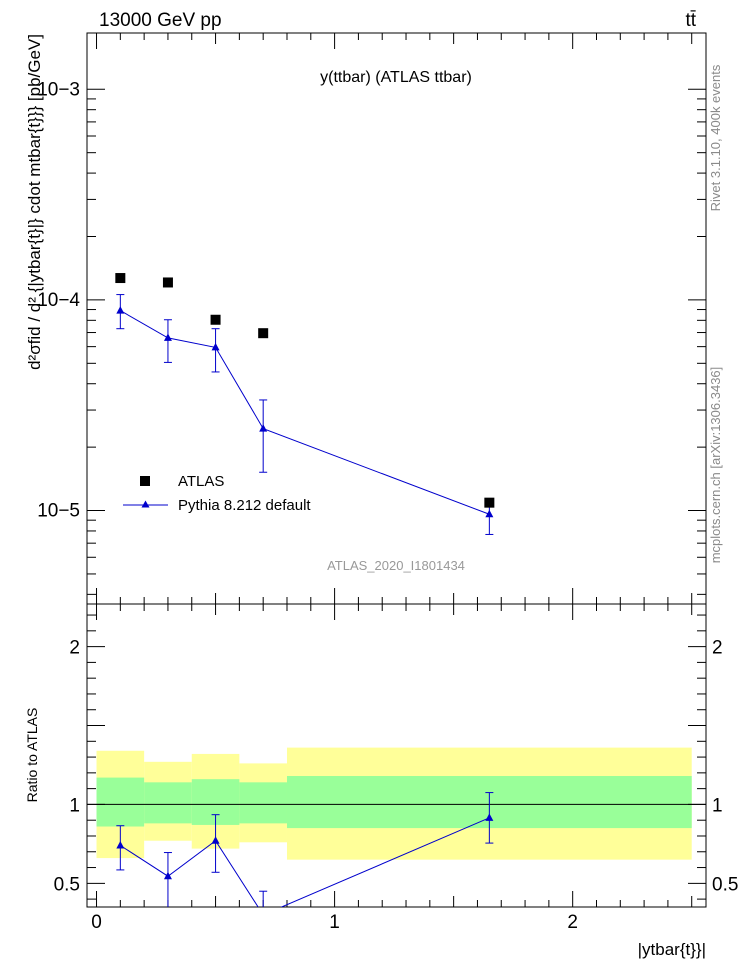 The width and height of the screenshot is (746, 972). What do you see at coordinates (715, 465) in the screenshot?
I see `mcplots-credit-label: mcplots.cern.ch [arXiv:1306.3436]` at bounding box center [715, 465].